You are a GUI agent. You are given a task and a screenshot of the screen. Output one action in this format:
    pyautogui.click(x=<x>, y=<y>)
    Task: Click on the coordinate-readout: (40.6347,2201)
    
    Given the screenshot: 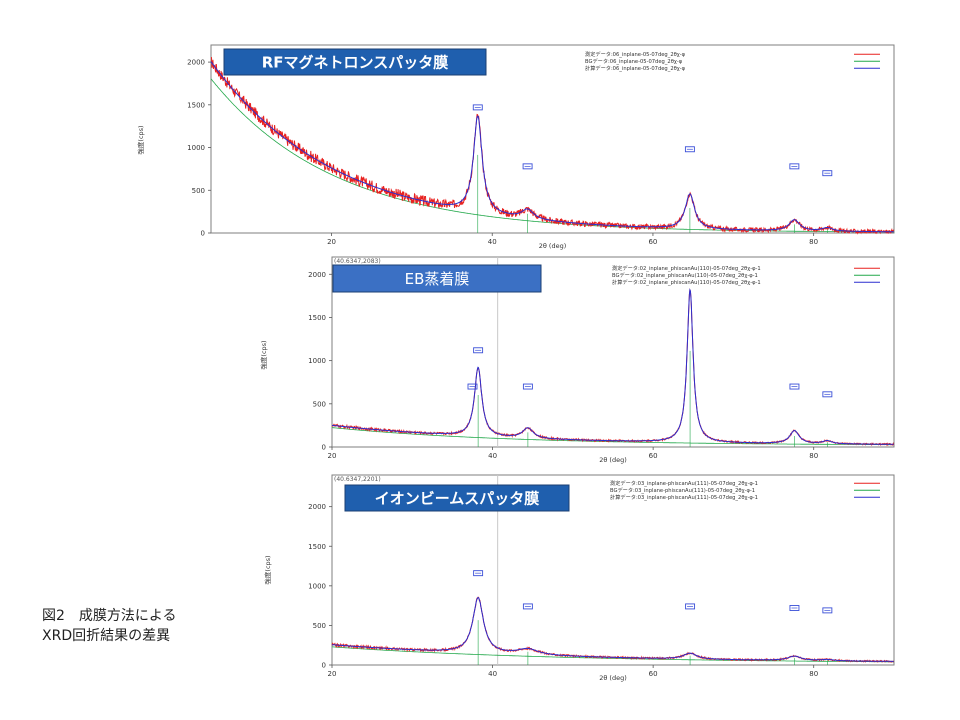 What is the action you would take?
    pyautogui.click(x=357, y=479)
    